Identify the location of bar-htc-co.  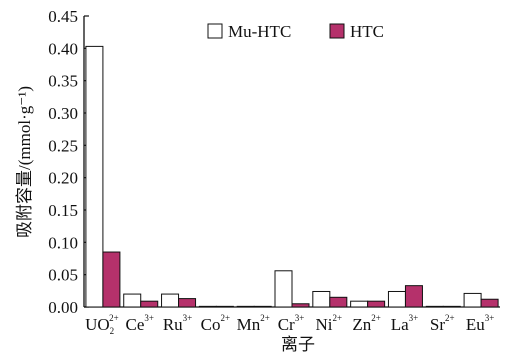
(224, 306).